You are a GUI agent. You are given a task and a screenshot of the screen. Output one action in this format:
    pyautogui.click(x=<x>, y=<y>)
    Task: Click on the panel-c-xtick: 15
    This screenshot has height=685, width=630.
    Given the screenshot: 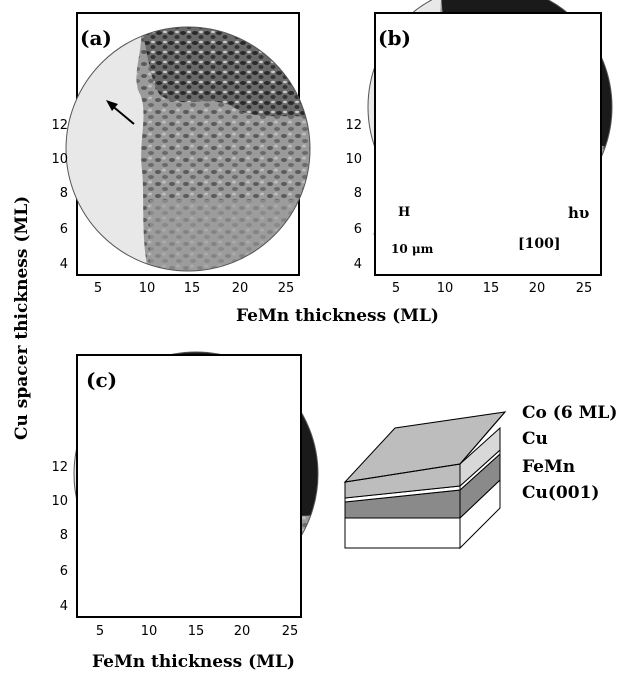 What is the action you would take?
    pyautogui.click(x=196, y=631)
    